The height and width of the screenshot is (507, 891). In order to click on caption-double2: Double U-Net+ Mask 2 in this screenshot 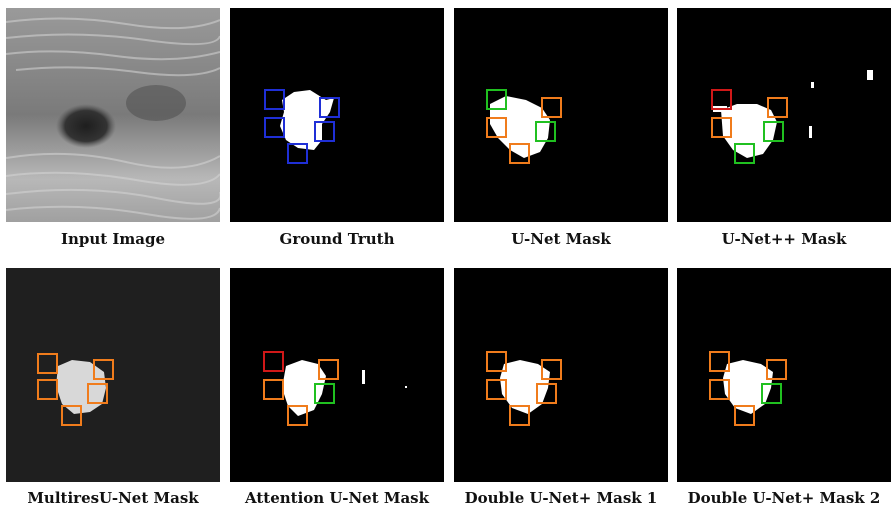, I will do `click(784, 498)`.